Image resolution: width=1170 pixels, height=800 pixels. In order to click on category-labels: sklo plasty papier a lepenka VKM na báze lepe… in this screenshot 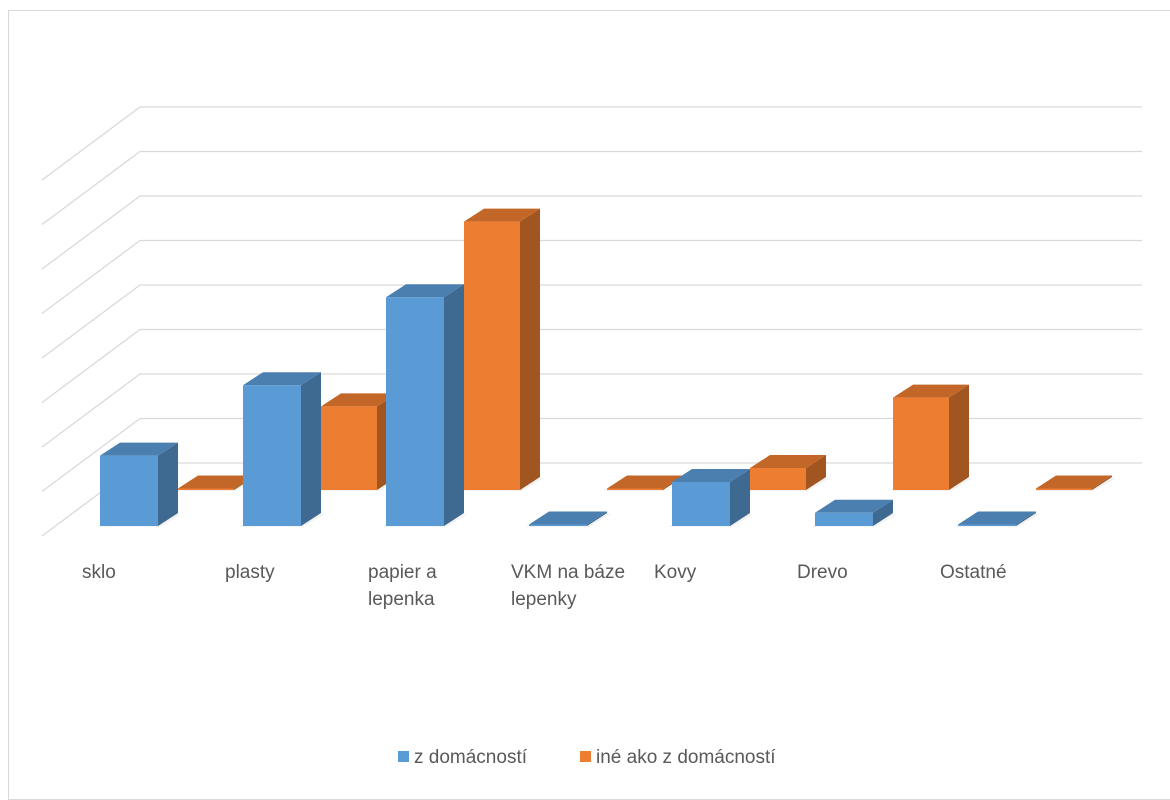, I will do `click(544, 586)`.